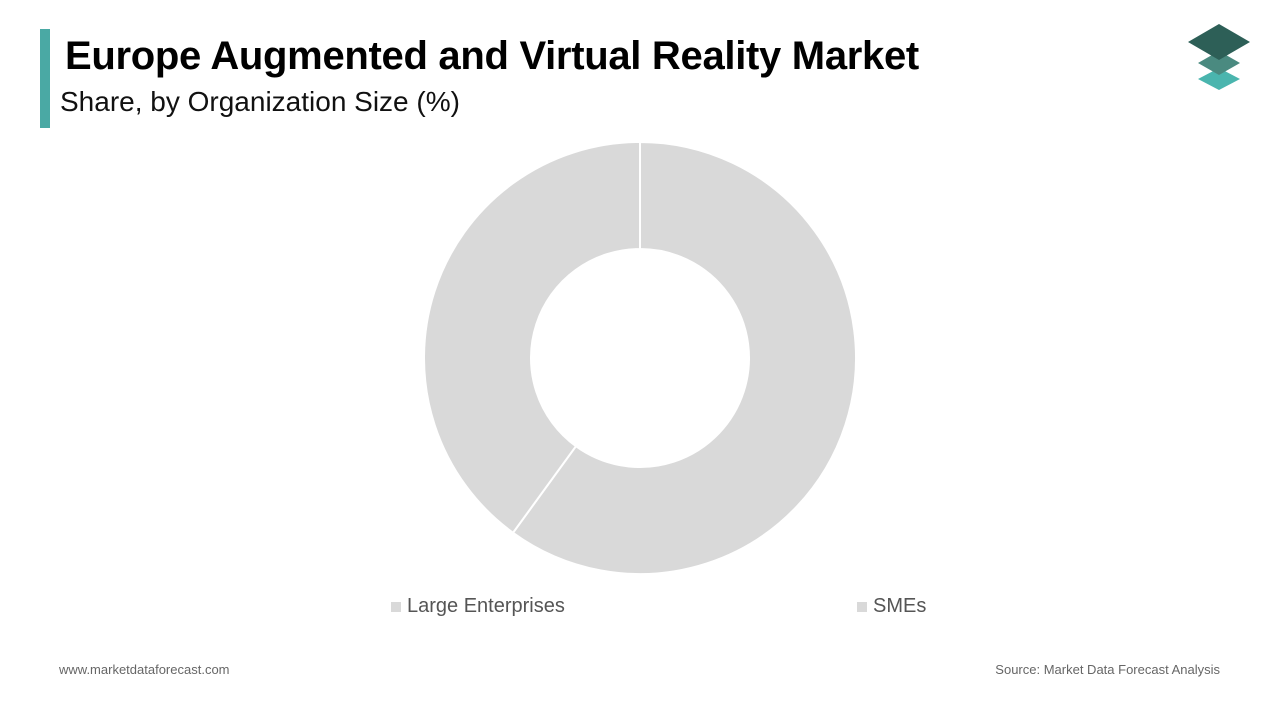 Image resolution: width=1280 pixels, height=720 pixels. Describe the element at coordinates (1219, 63) in the screenshot. I see `logo-layer-middle` at that location.